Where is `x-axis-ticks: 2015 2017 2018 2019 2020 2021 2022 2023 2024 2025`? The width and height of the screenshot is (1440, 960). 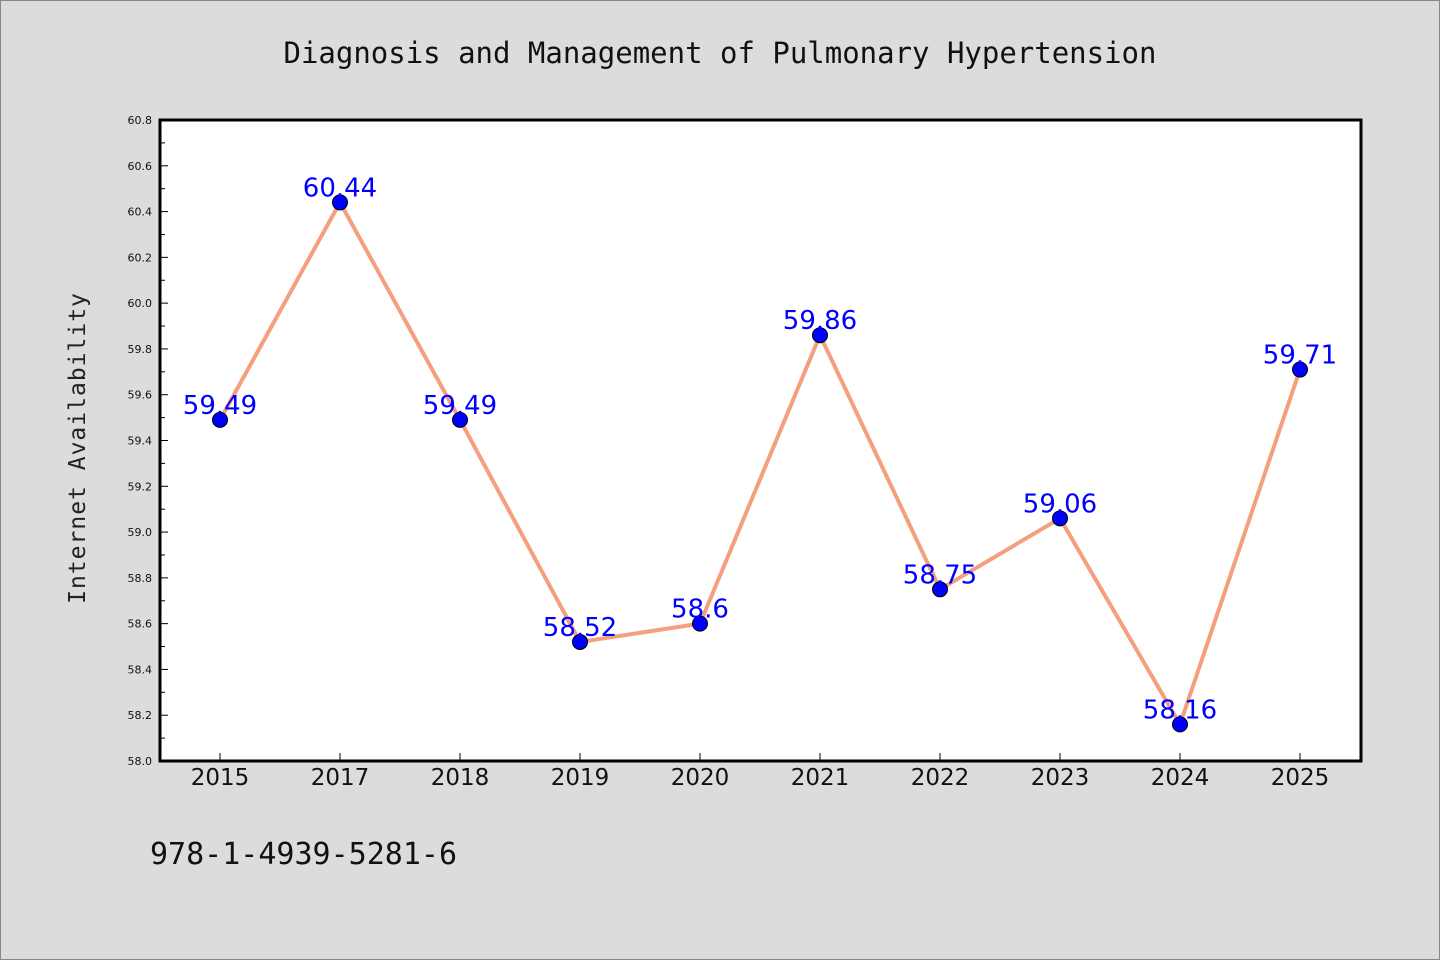 x-axis-ticks: 2015 2017 2018 2019 2020 2021 2022 2023 2024 2025 is located at coordinates (760, 772).